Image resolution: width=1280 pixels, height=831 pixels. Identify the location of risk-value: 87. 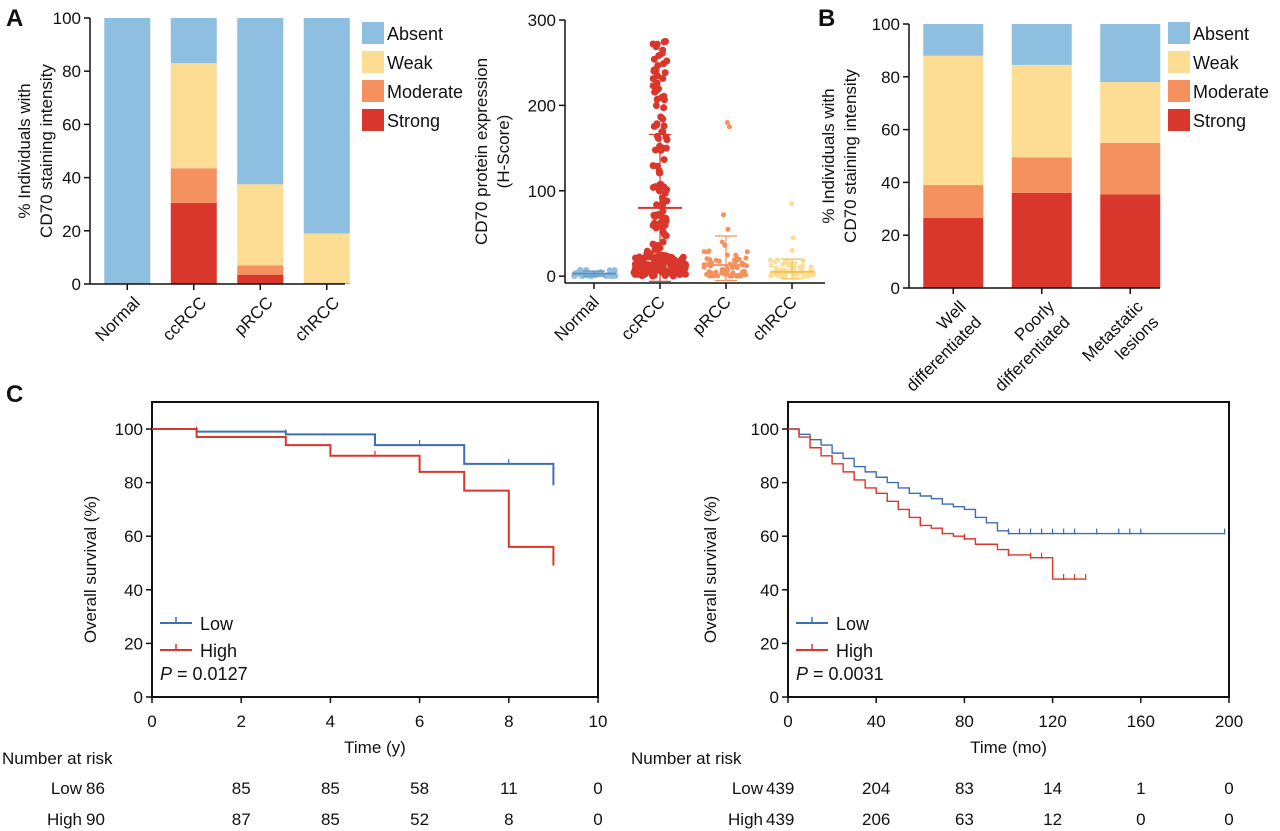
(241, 819).